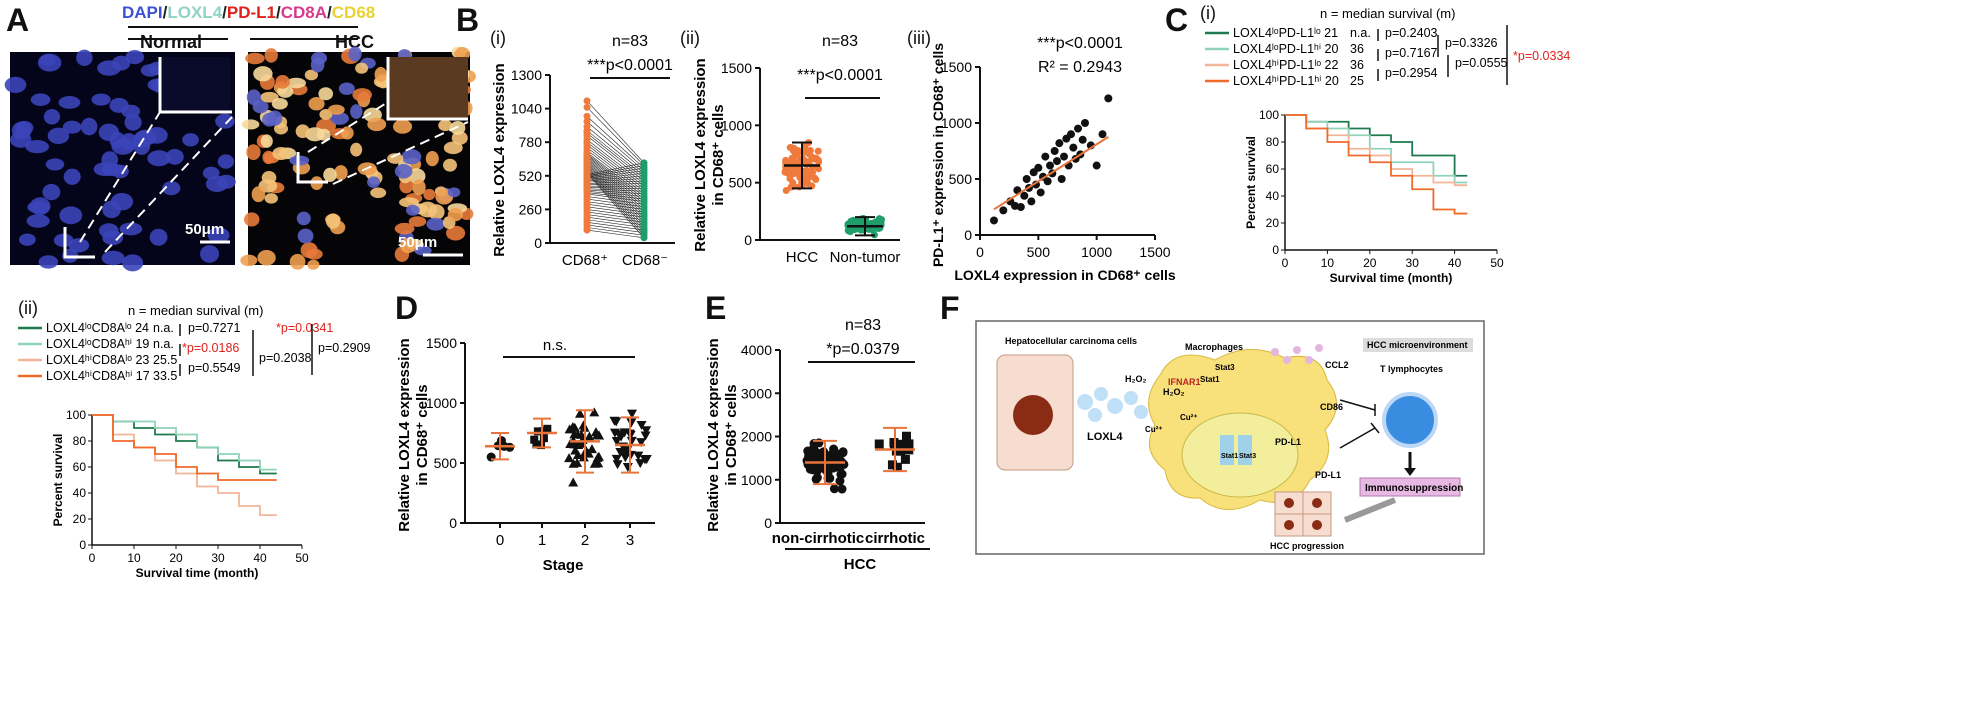 The width and height of the screenshot is (1961, 721). Describe the element at coordinates (690, 38) in the screenshot. I see `b-ii-sub: (ii)` at that location.